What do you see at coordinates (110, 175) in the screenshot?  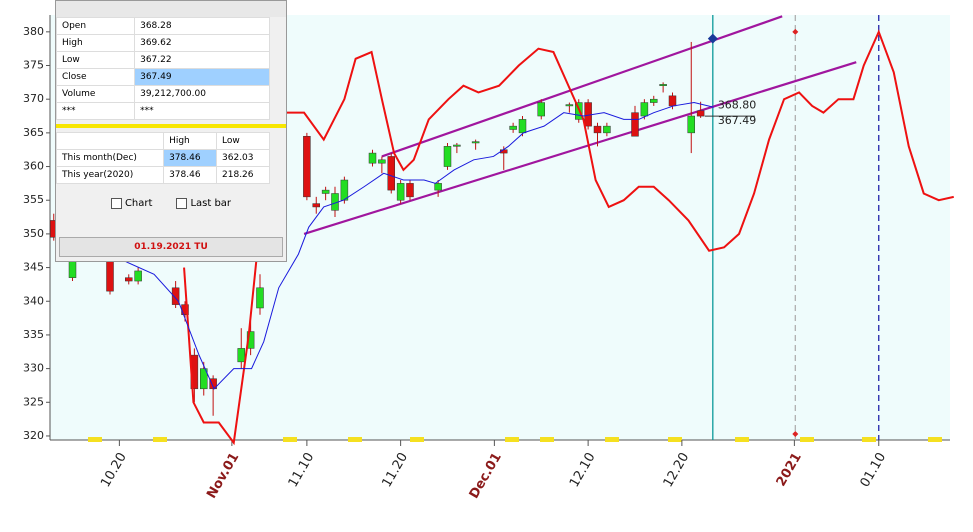 I see `table-cell: This year(2020)` at bounding box center [110, 175].